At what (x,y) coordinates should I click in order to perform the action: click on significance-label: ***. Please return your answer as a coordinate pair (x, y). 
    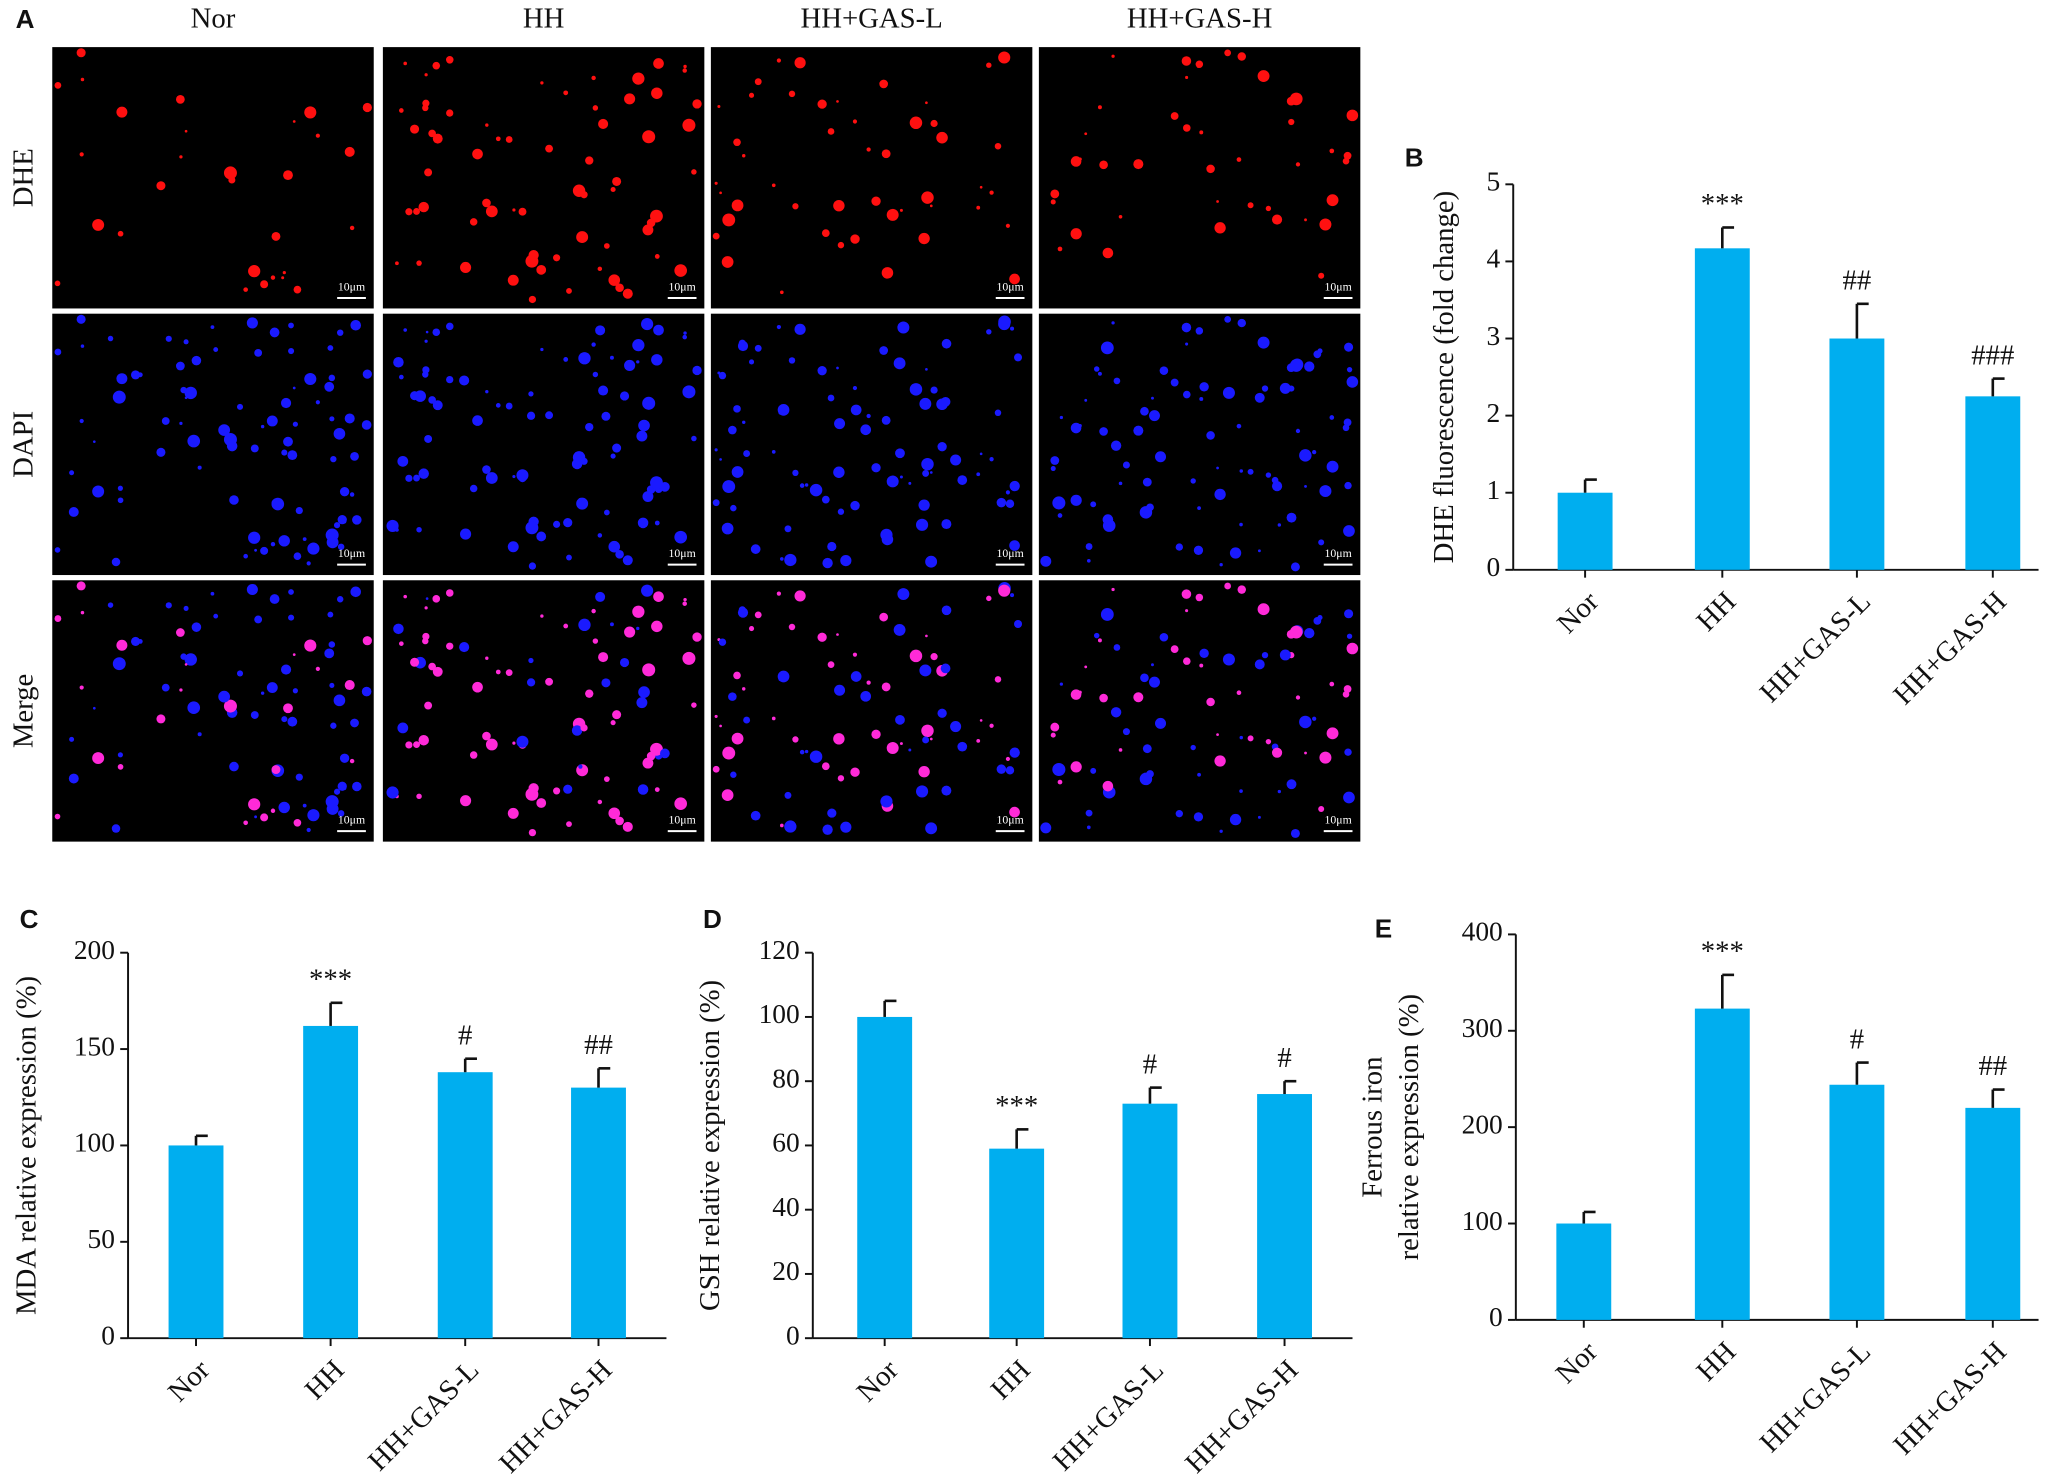
    Looking at the image, I should click on (330, 979).